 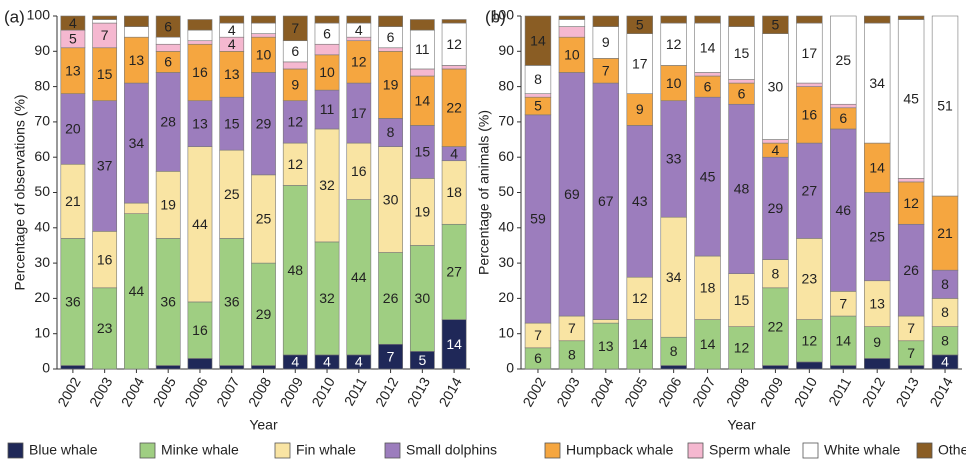 I want to click on panel-label: (b), so click(x=495, y=16).